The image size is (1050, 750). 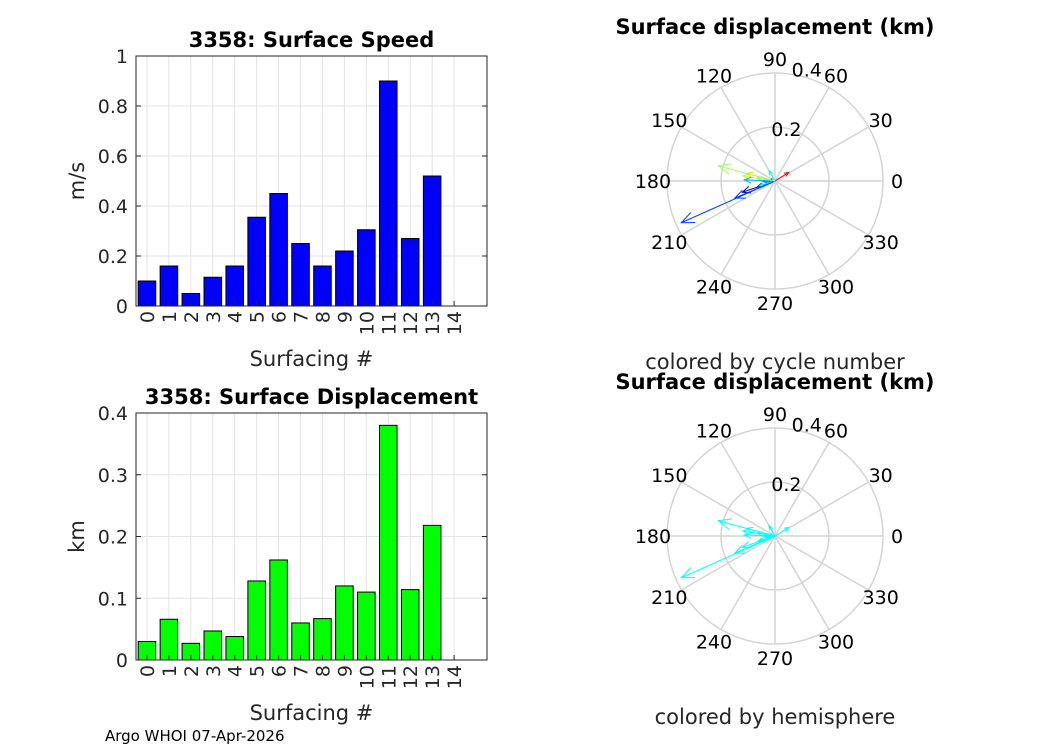 What do you see at coordinates (236, 671) in the screenshot?
I see `x-tick-label: 4` at bounding box center [236, 671].